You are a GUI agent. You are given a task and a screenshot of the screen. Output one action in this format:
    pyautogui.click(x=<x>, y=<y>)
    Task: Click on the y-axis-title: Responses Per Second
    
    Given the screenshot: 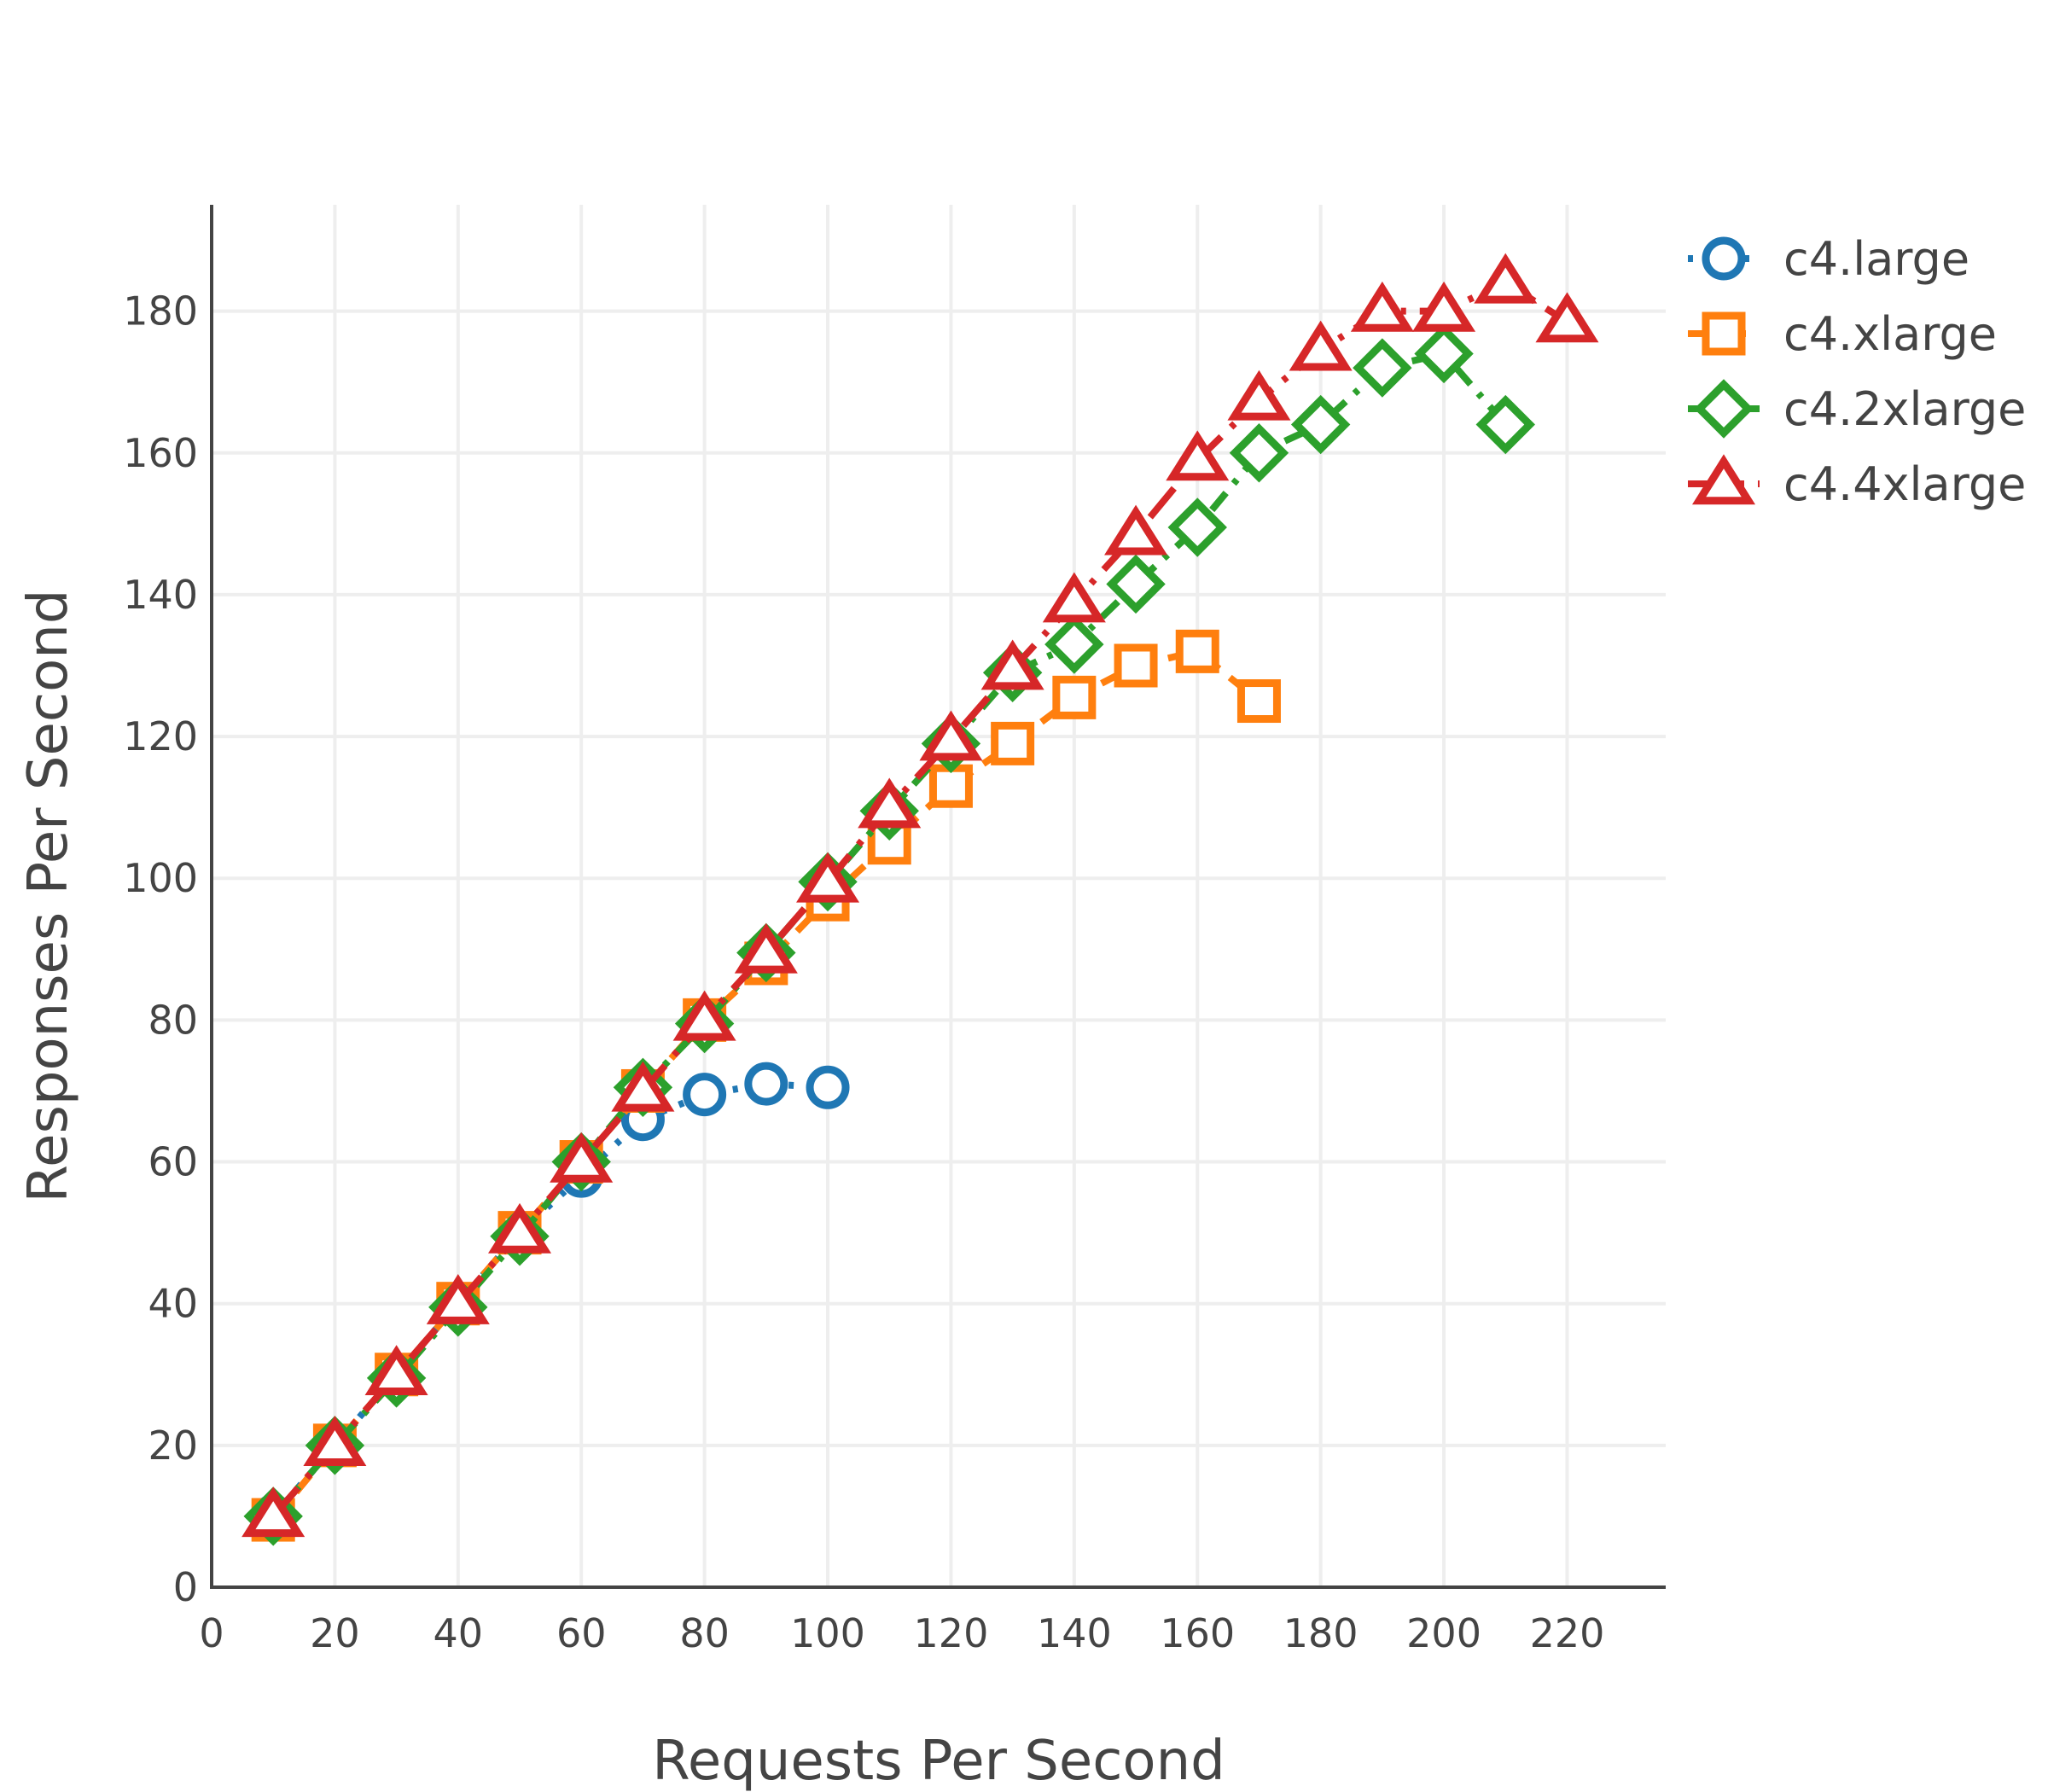 What is the action you would take?
    pyautogui.click(x=48, y=897)
    